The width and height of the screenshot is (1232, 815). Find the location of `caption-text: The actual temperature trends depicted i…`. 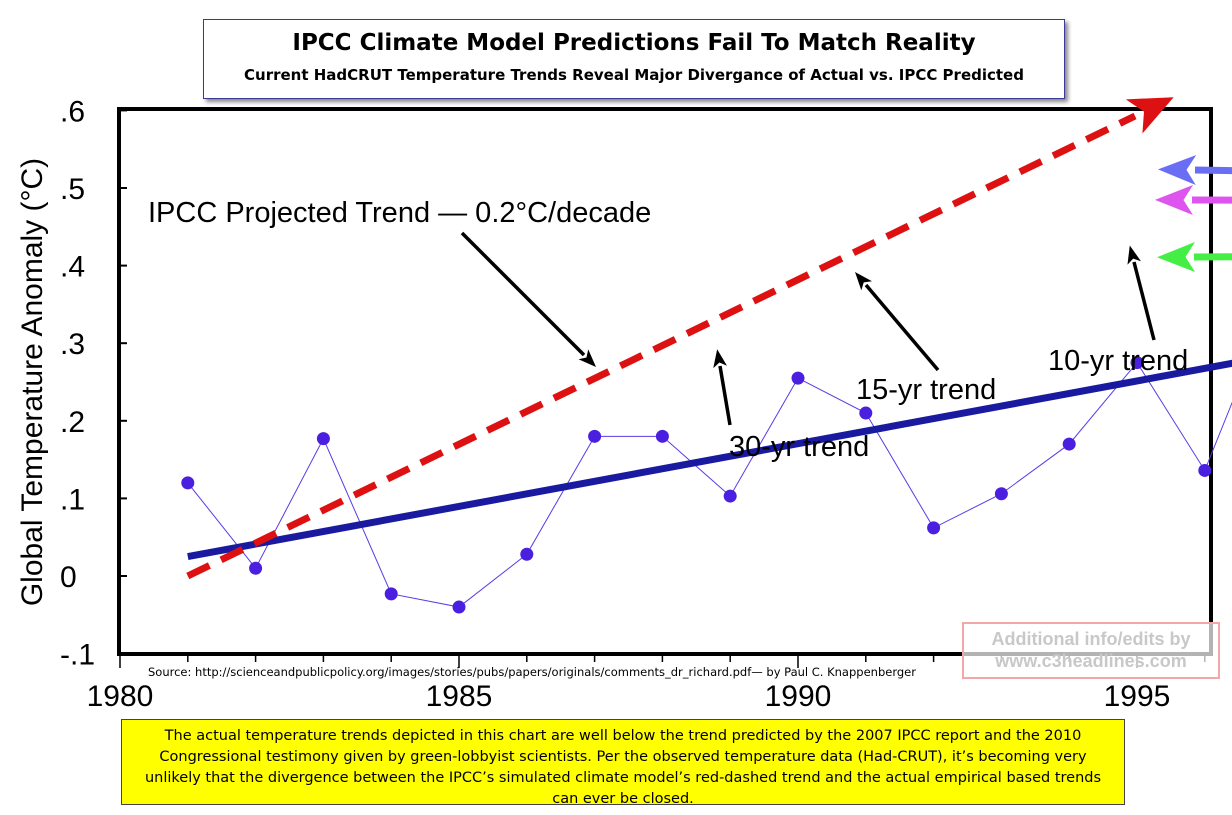

caption-text: The actual temperature trends depicted i… is located at coordinates (623, 767).